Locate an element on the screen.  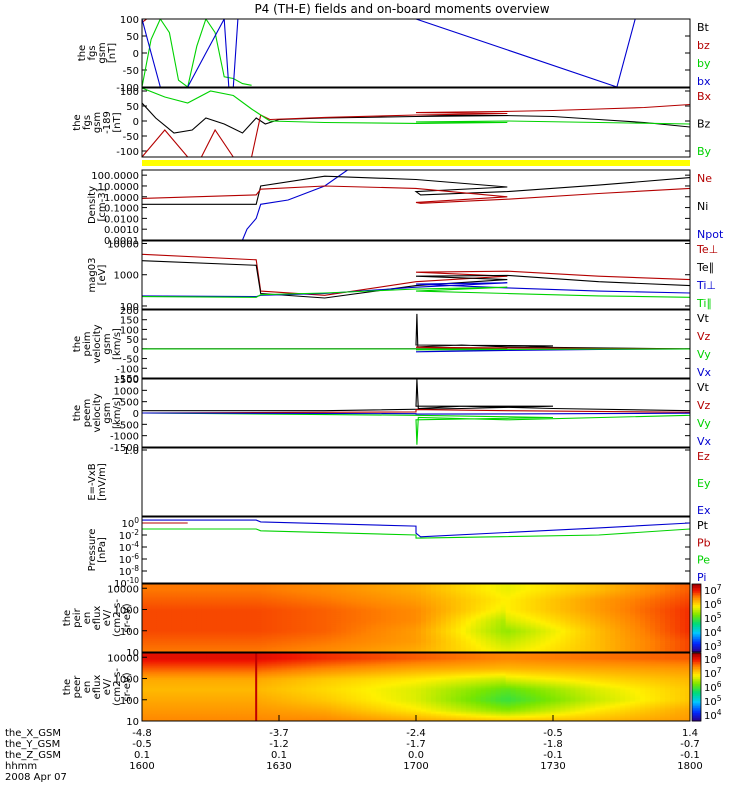
series-bx is located at coordinates (416, 130).